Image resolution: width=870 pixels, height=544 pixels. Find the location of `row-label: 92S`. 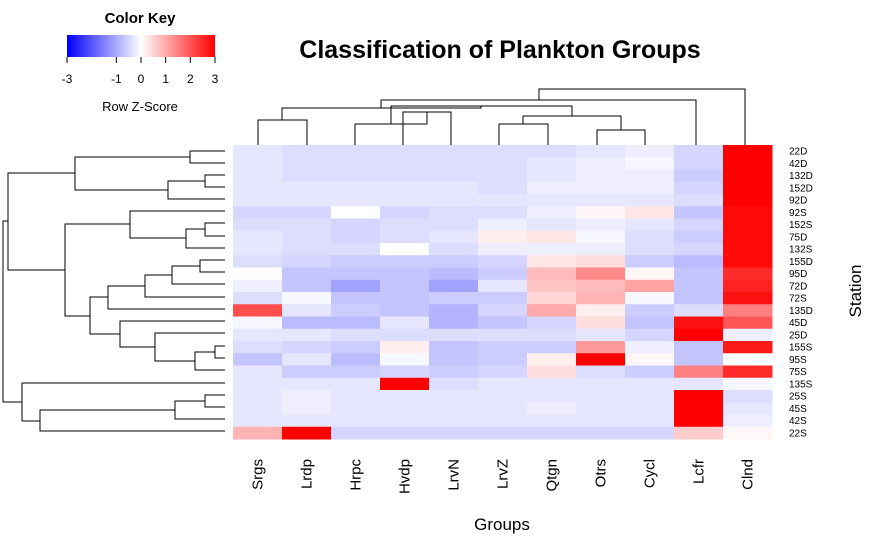

row-label: 92S is located at coordinates (798, 213).